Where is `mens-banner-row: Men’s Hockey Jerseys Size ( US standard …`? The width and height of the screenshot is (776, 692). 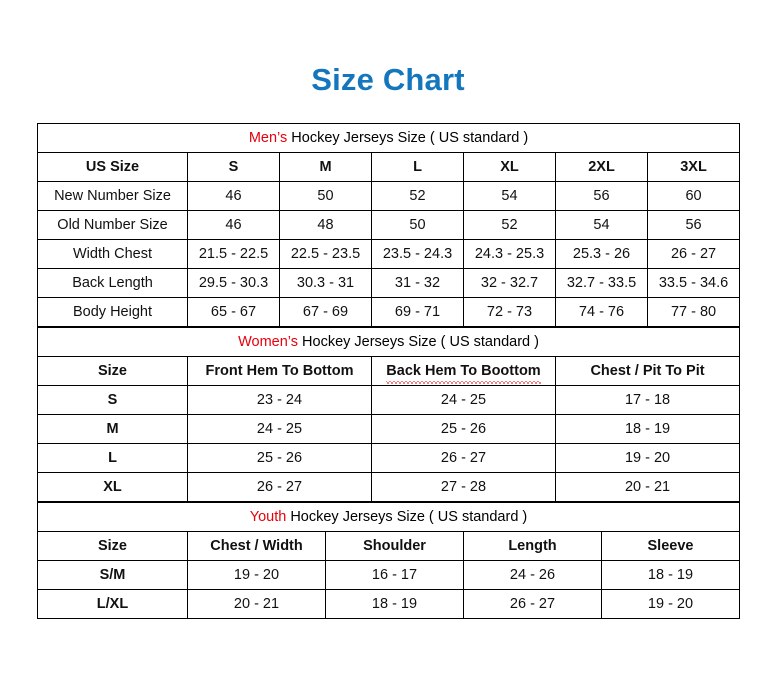
mens-banner-row: Men’s Hockey Jerseys Size ( US standard … is located at coordinates (388, 138).